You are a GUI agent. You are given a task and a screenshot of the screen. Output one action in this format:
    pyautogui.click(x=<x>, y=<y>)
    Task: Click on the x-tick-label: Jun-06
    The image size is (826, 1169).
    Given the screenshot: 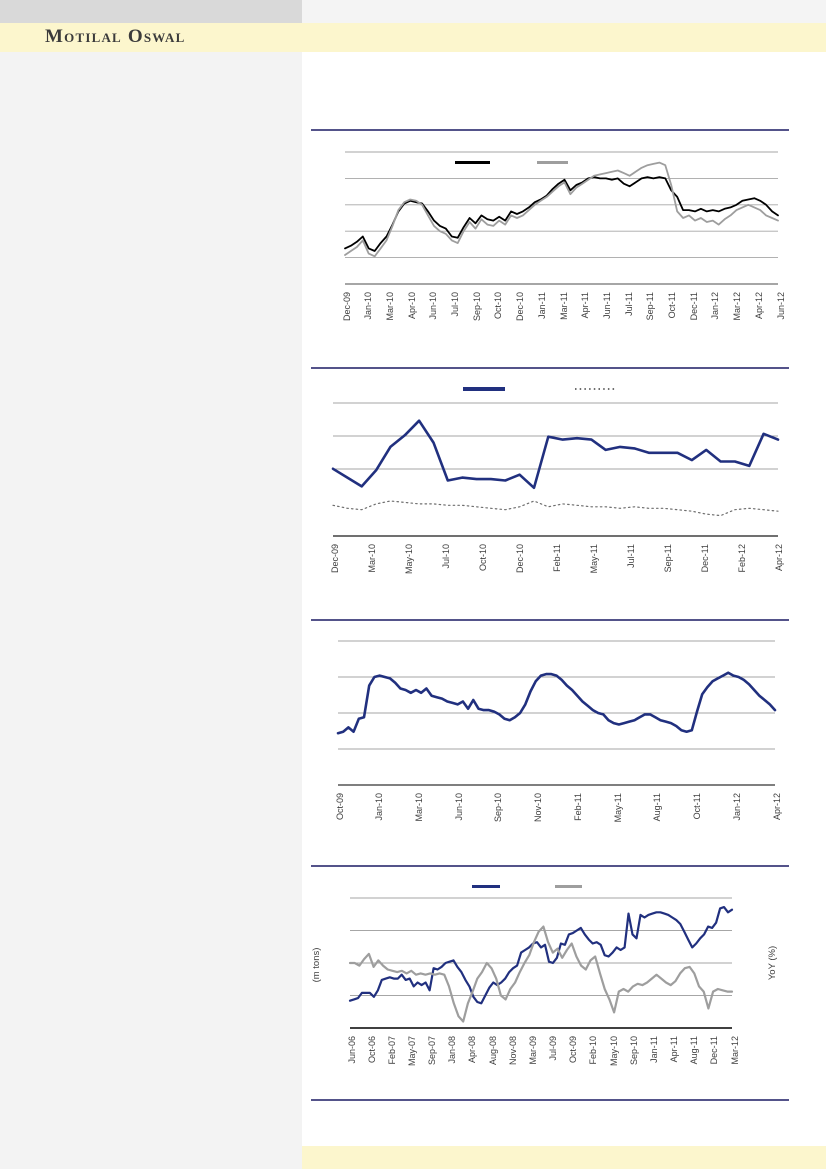 What is the action you would take?
    pyautogui.click(x=351, y=1050)
    